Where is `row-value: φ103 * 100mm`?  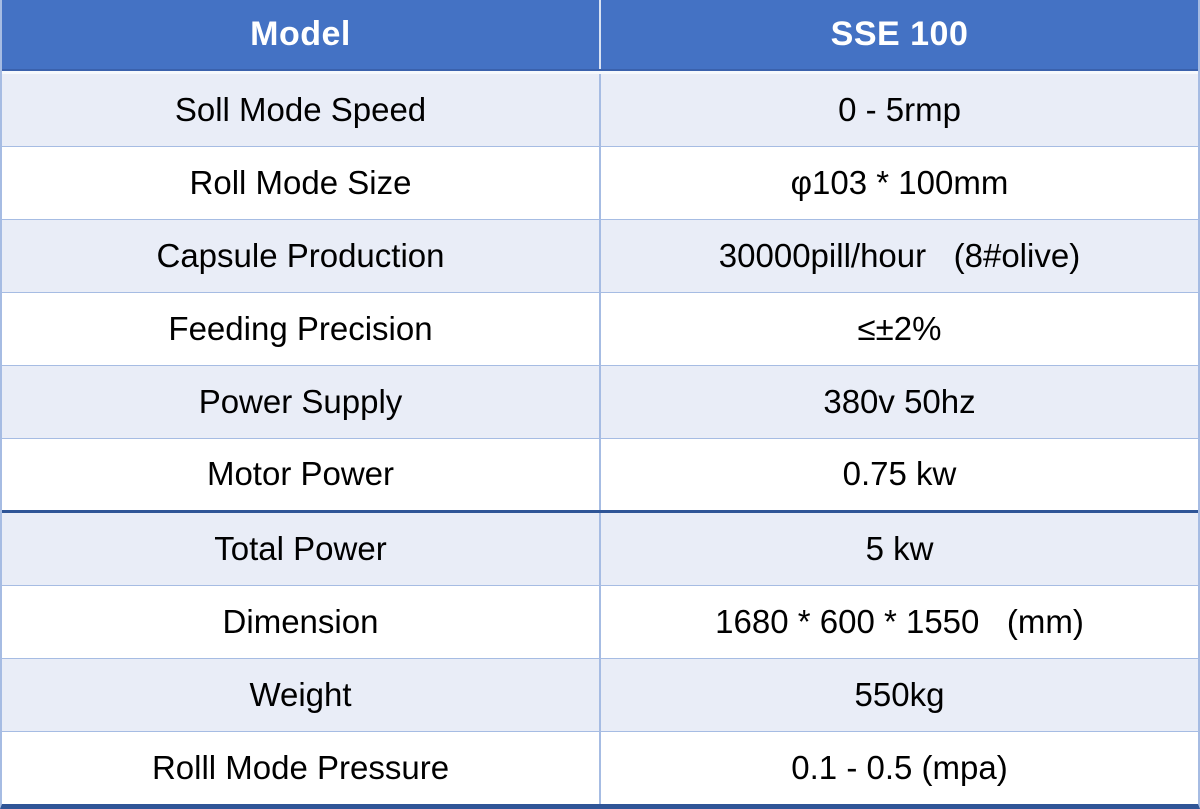
row-value: φ103 * 100mm is located at coordinates (899, 182).